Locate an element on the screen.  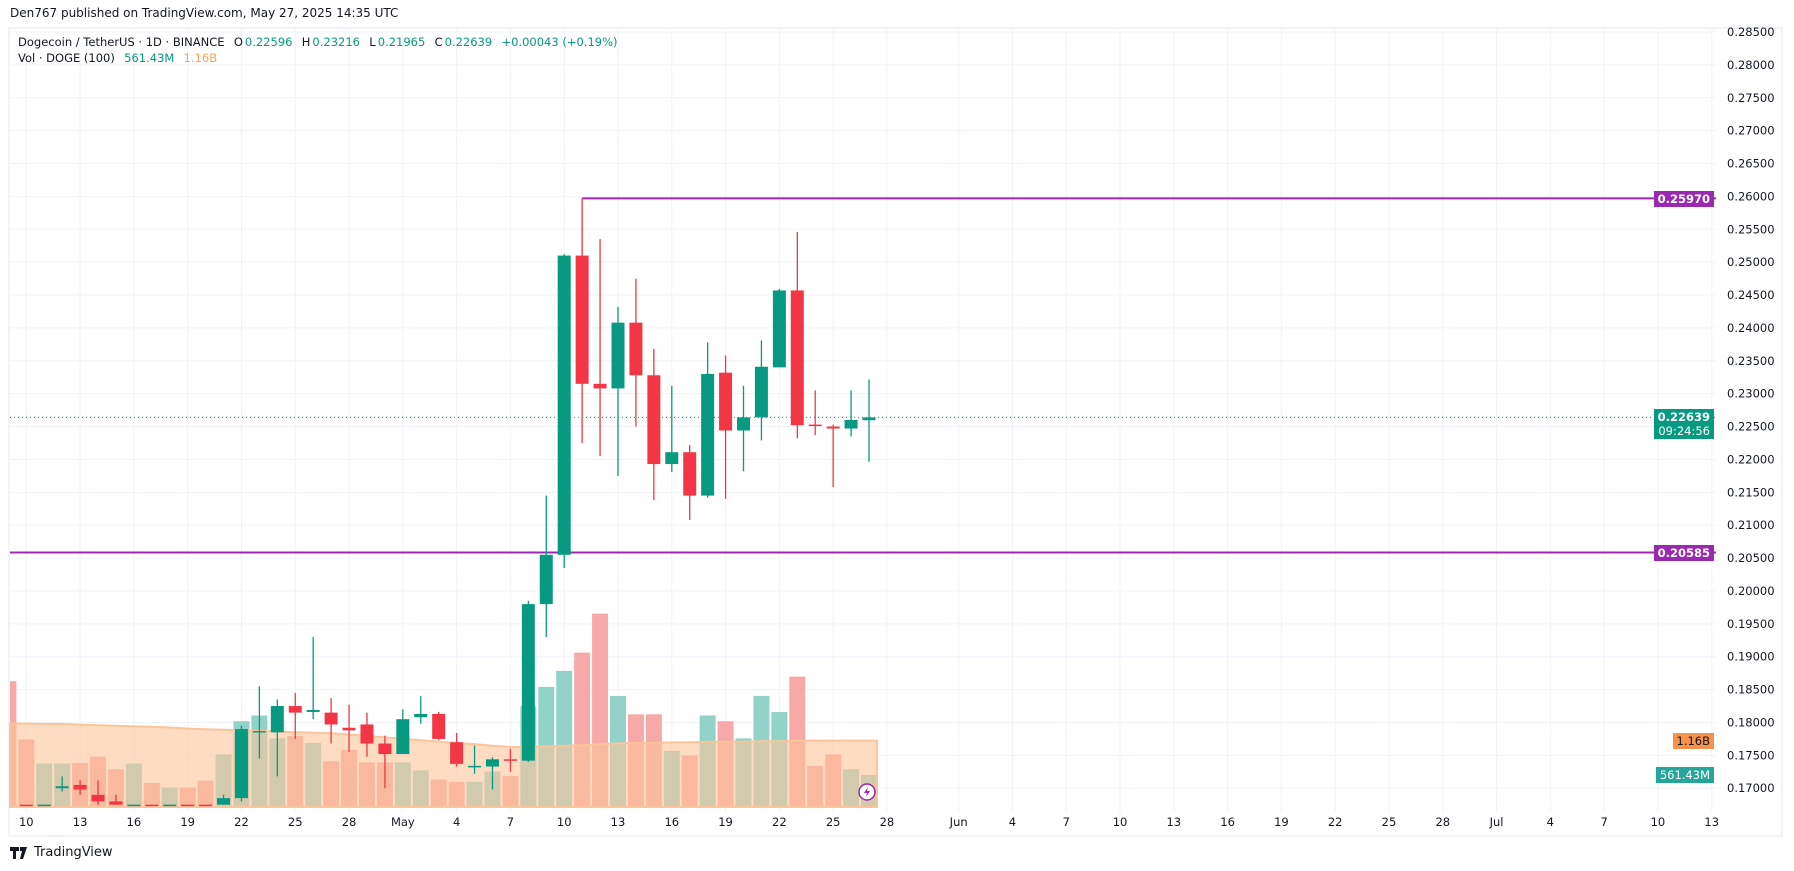
volume-indicator-name: Vol · DOGE (100) is located at coordinates (66, 58).